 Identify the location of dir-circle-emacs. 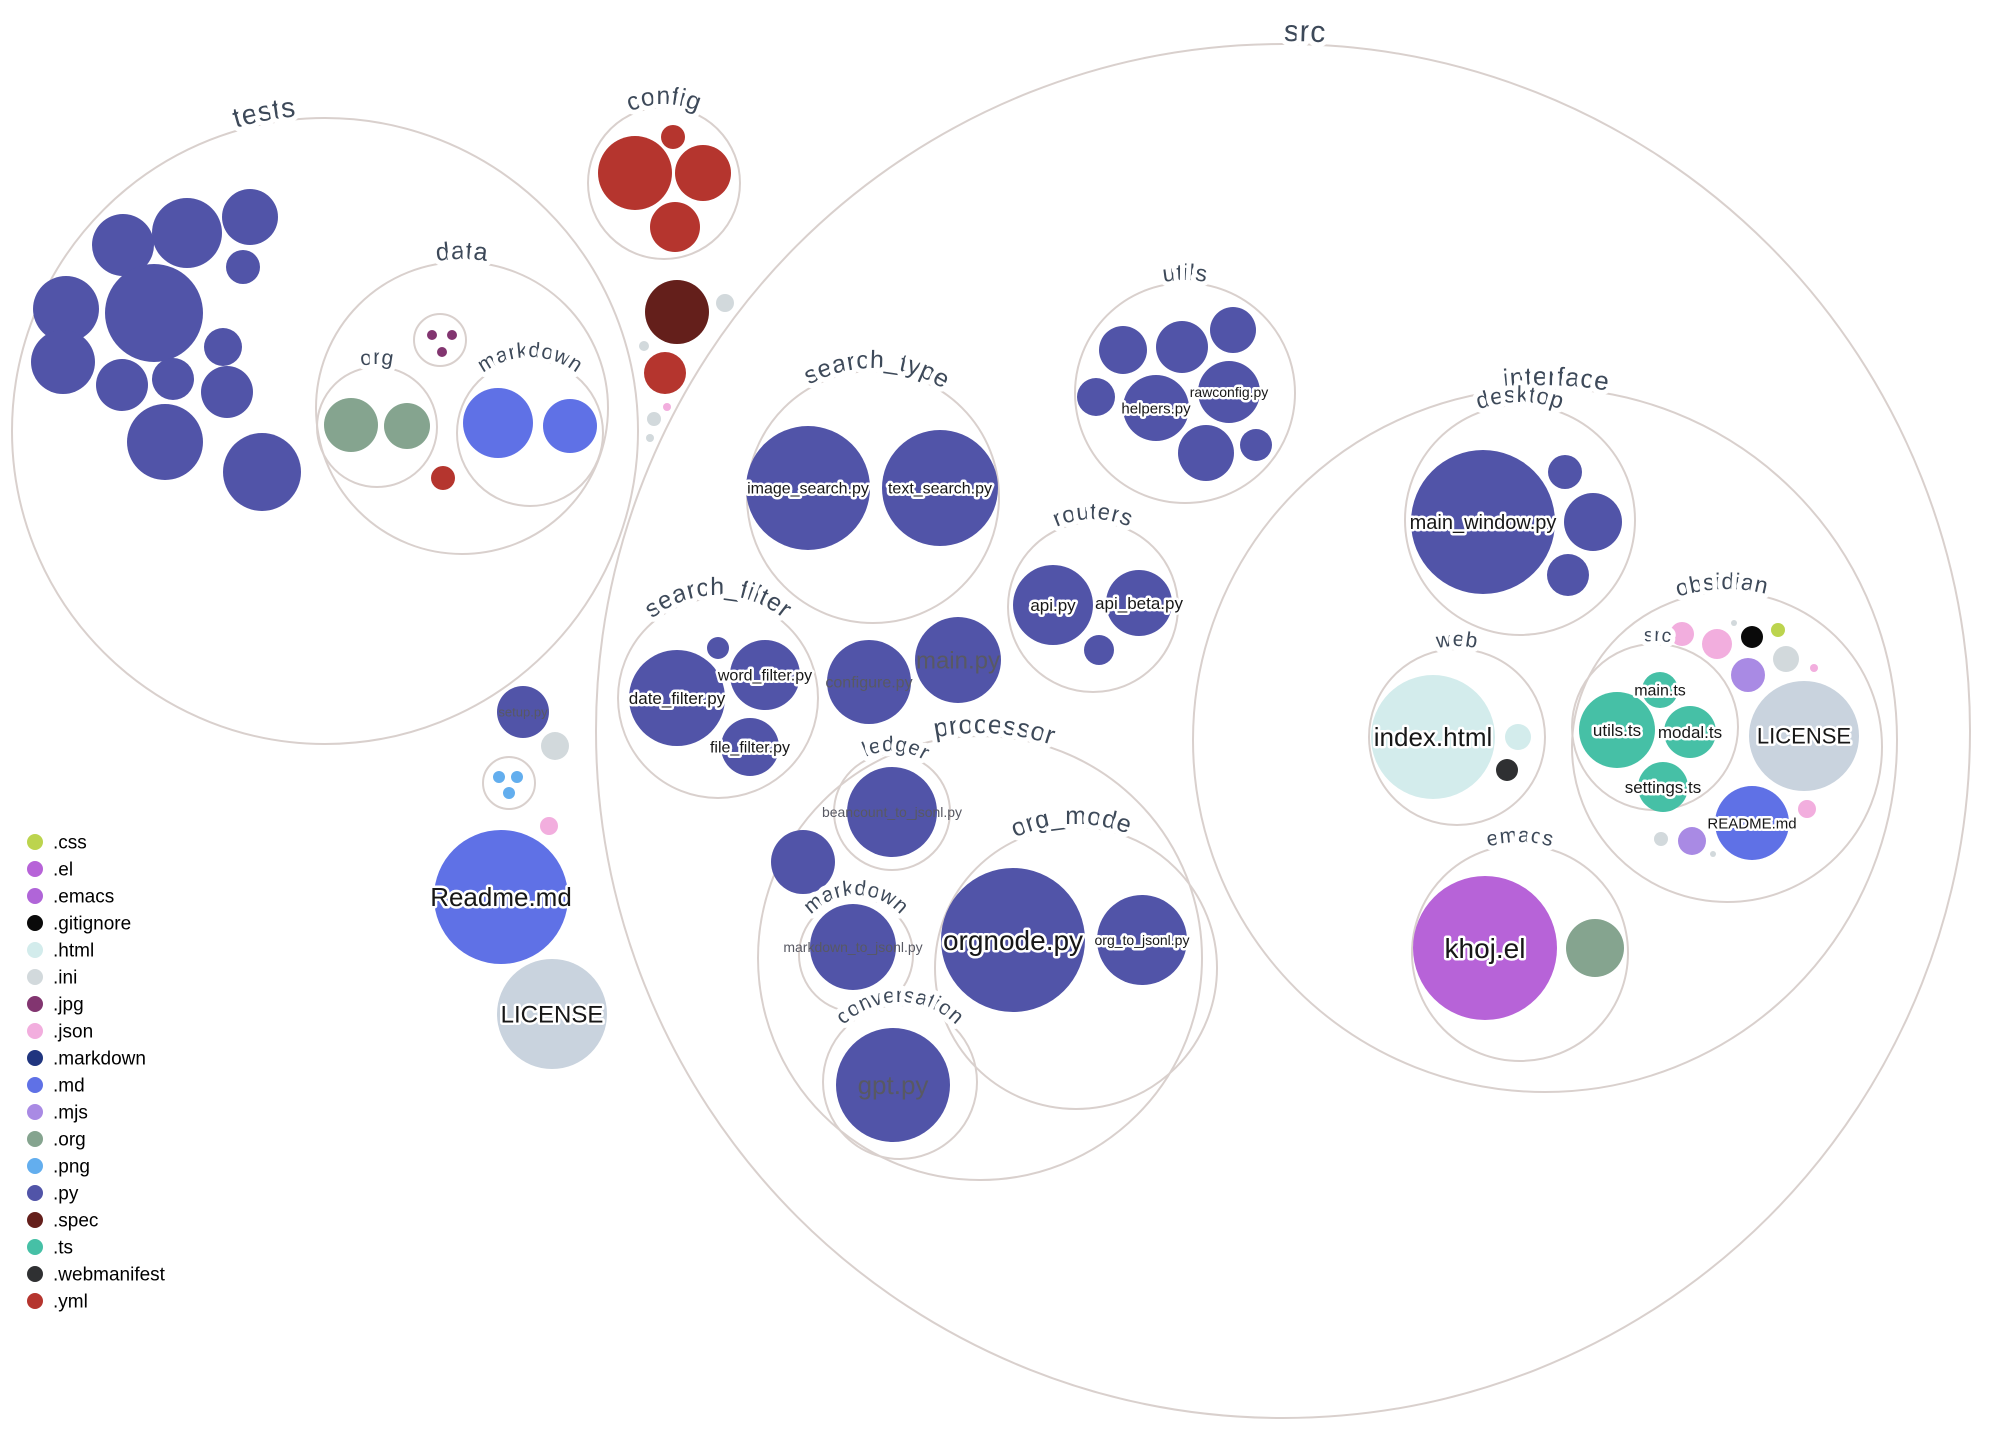
(1520, 953).